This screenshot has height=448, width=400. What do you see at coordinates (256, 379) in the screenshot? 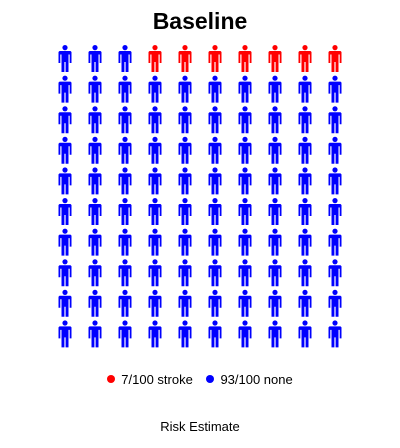
I see `legend-label-none: 93/100 none` at bounding box center [256, 379].